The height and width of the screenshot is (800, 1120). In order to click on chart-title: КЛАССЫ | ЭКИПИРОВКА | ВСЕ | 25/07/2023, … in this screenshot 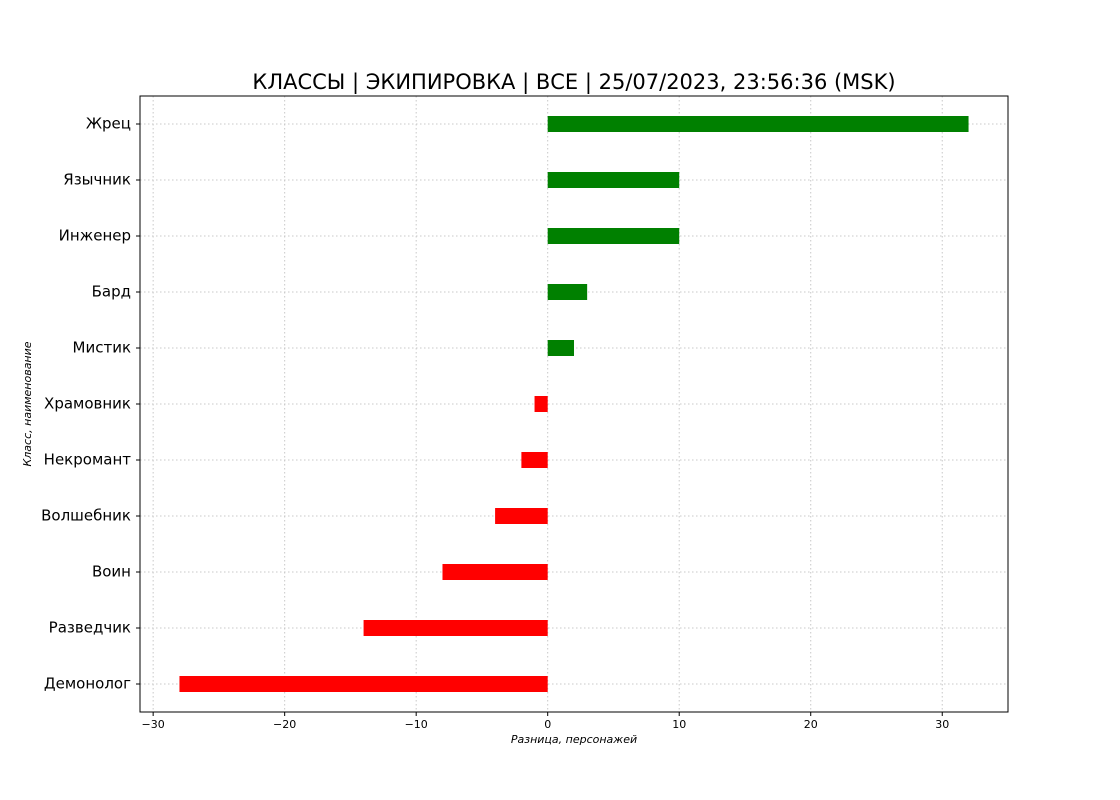, I will do `click(573, 82)`.